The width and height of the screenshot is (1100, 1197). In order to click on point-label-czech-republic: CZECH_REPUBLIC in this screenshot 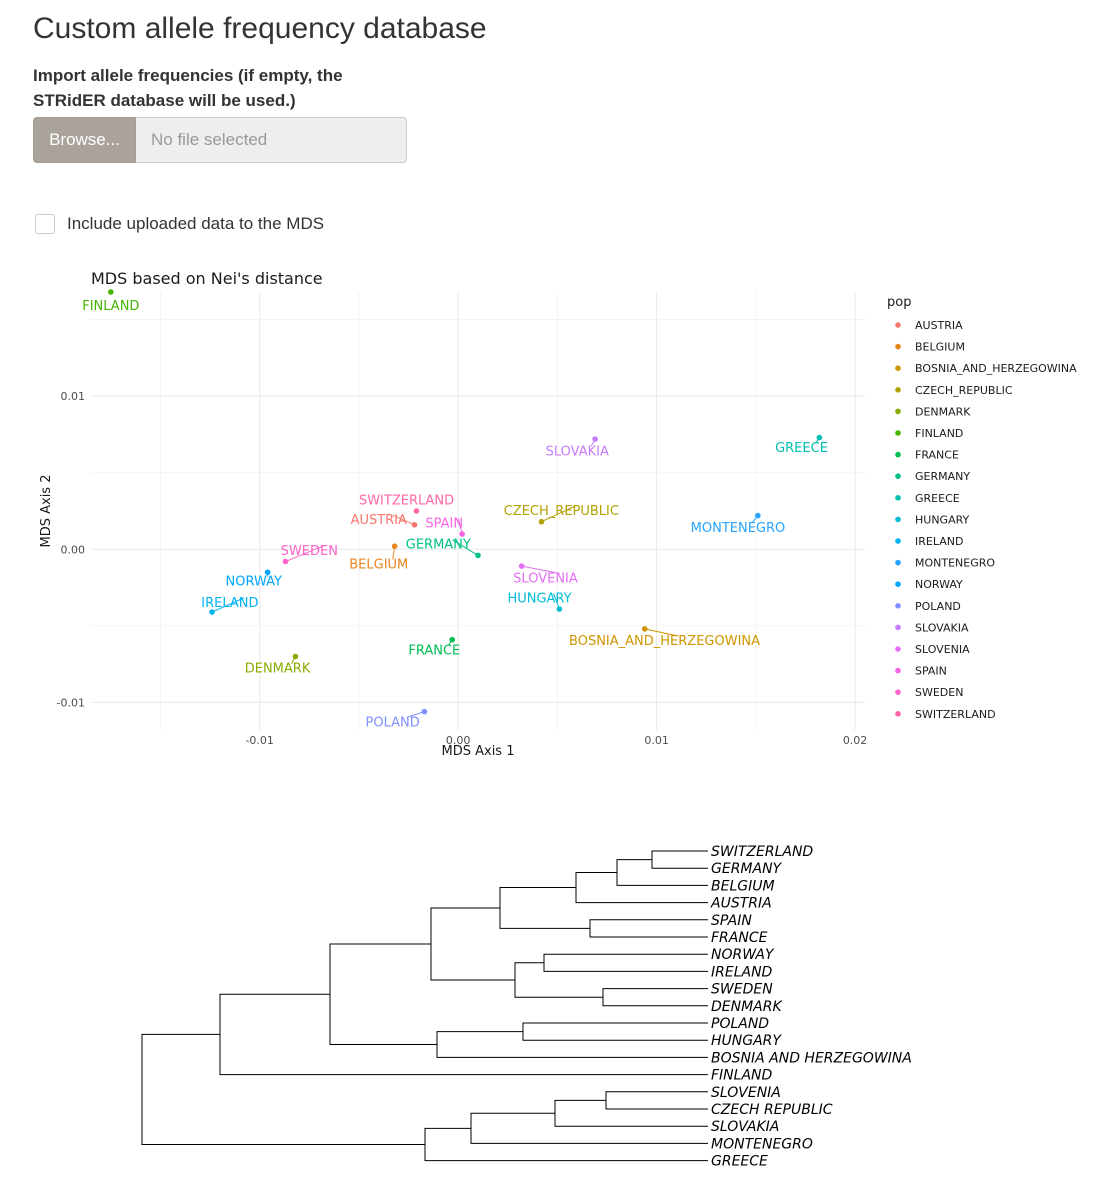, I will do `click(561, 511)`.